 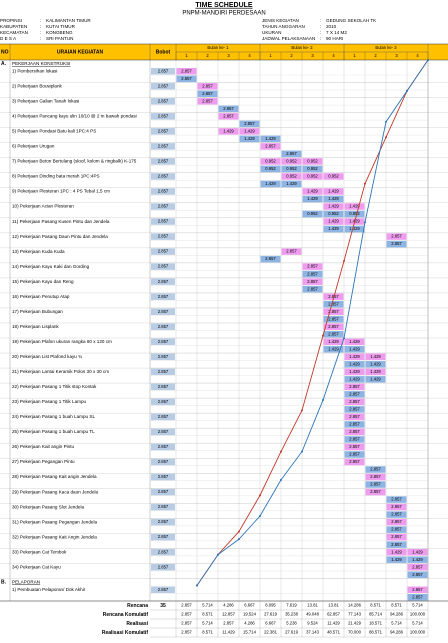 What do you see at coordinates (270, 55) in the screenshot?
I see `week-label: 1` at bounding box center [270, 55].